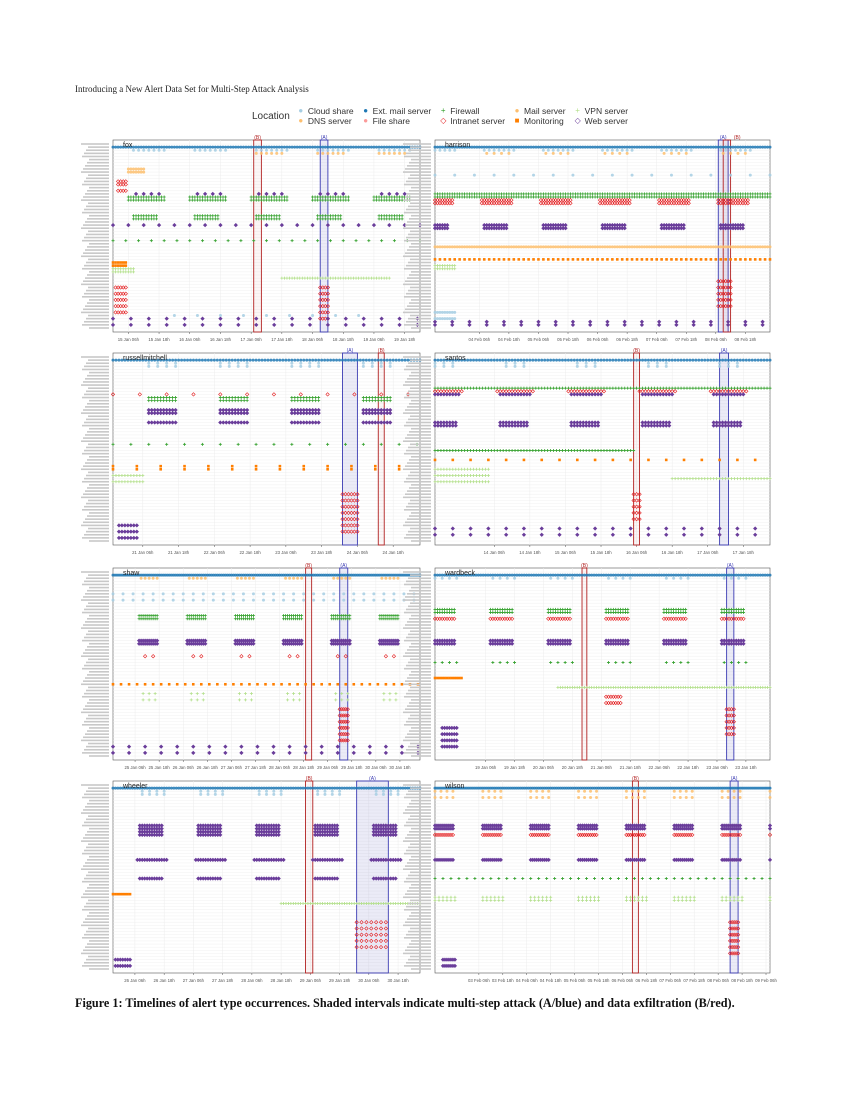  I want to click on x-tick-label: 28 Jan 06h, so click(280, 767).